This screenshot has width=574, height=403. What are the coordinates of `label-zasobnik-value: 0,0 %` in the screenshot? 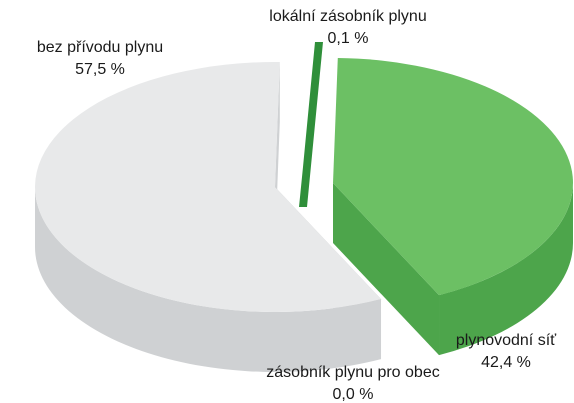 It's located at (353, 394).